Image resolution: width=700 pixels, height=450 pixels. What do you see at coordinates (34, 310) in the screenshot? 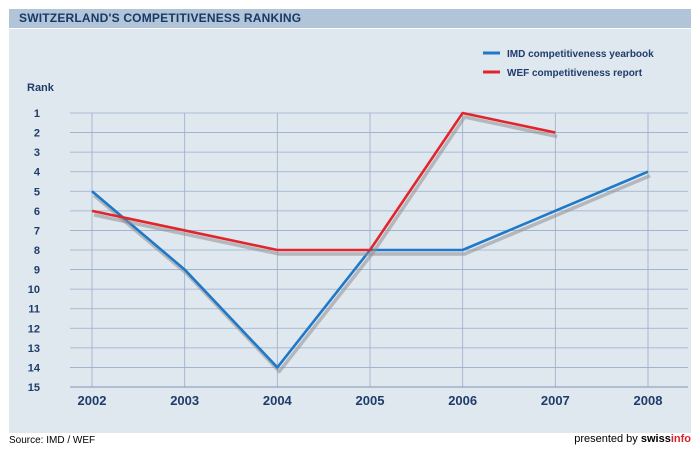
I see `y-tick-label-11: 11` at bounding box center [34, 310].